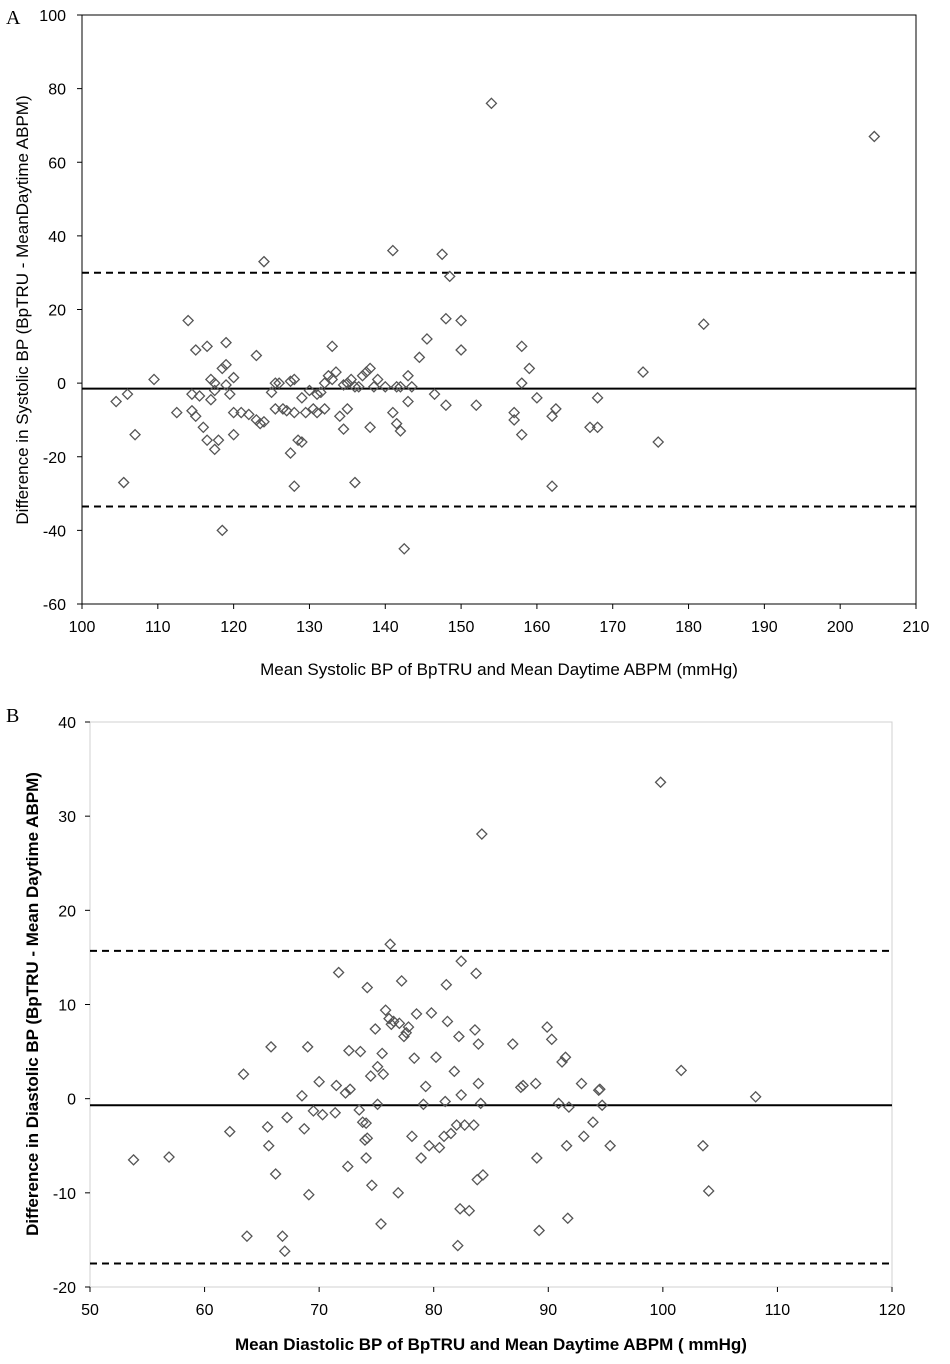 Image resolution: width=950 pixels, height=1364 pixels. I want to click on panel-b-y-tick-label: 30, so click(67, 817).